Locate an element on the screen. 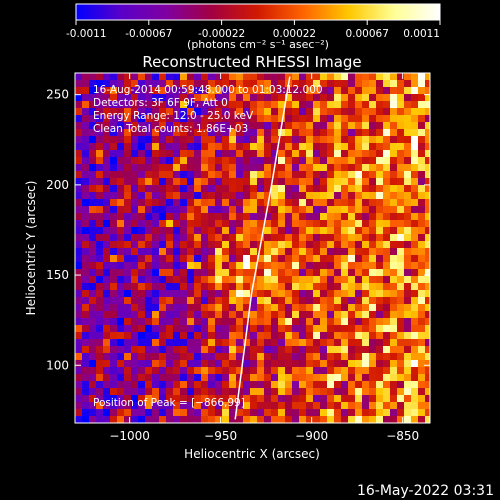 The height and width of the screenshot is (500, 500). x-tick-label: −950 is located at coordinates (220, 436).